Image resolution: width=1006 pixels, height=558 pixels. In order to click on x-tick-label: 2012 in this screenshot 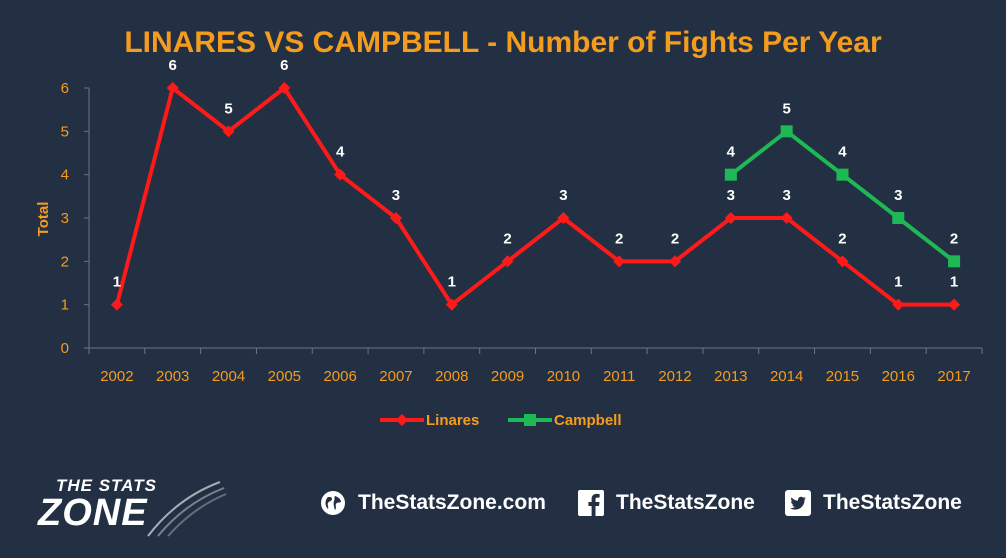, I will do `click(674, 376)`.